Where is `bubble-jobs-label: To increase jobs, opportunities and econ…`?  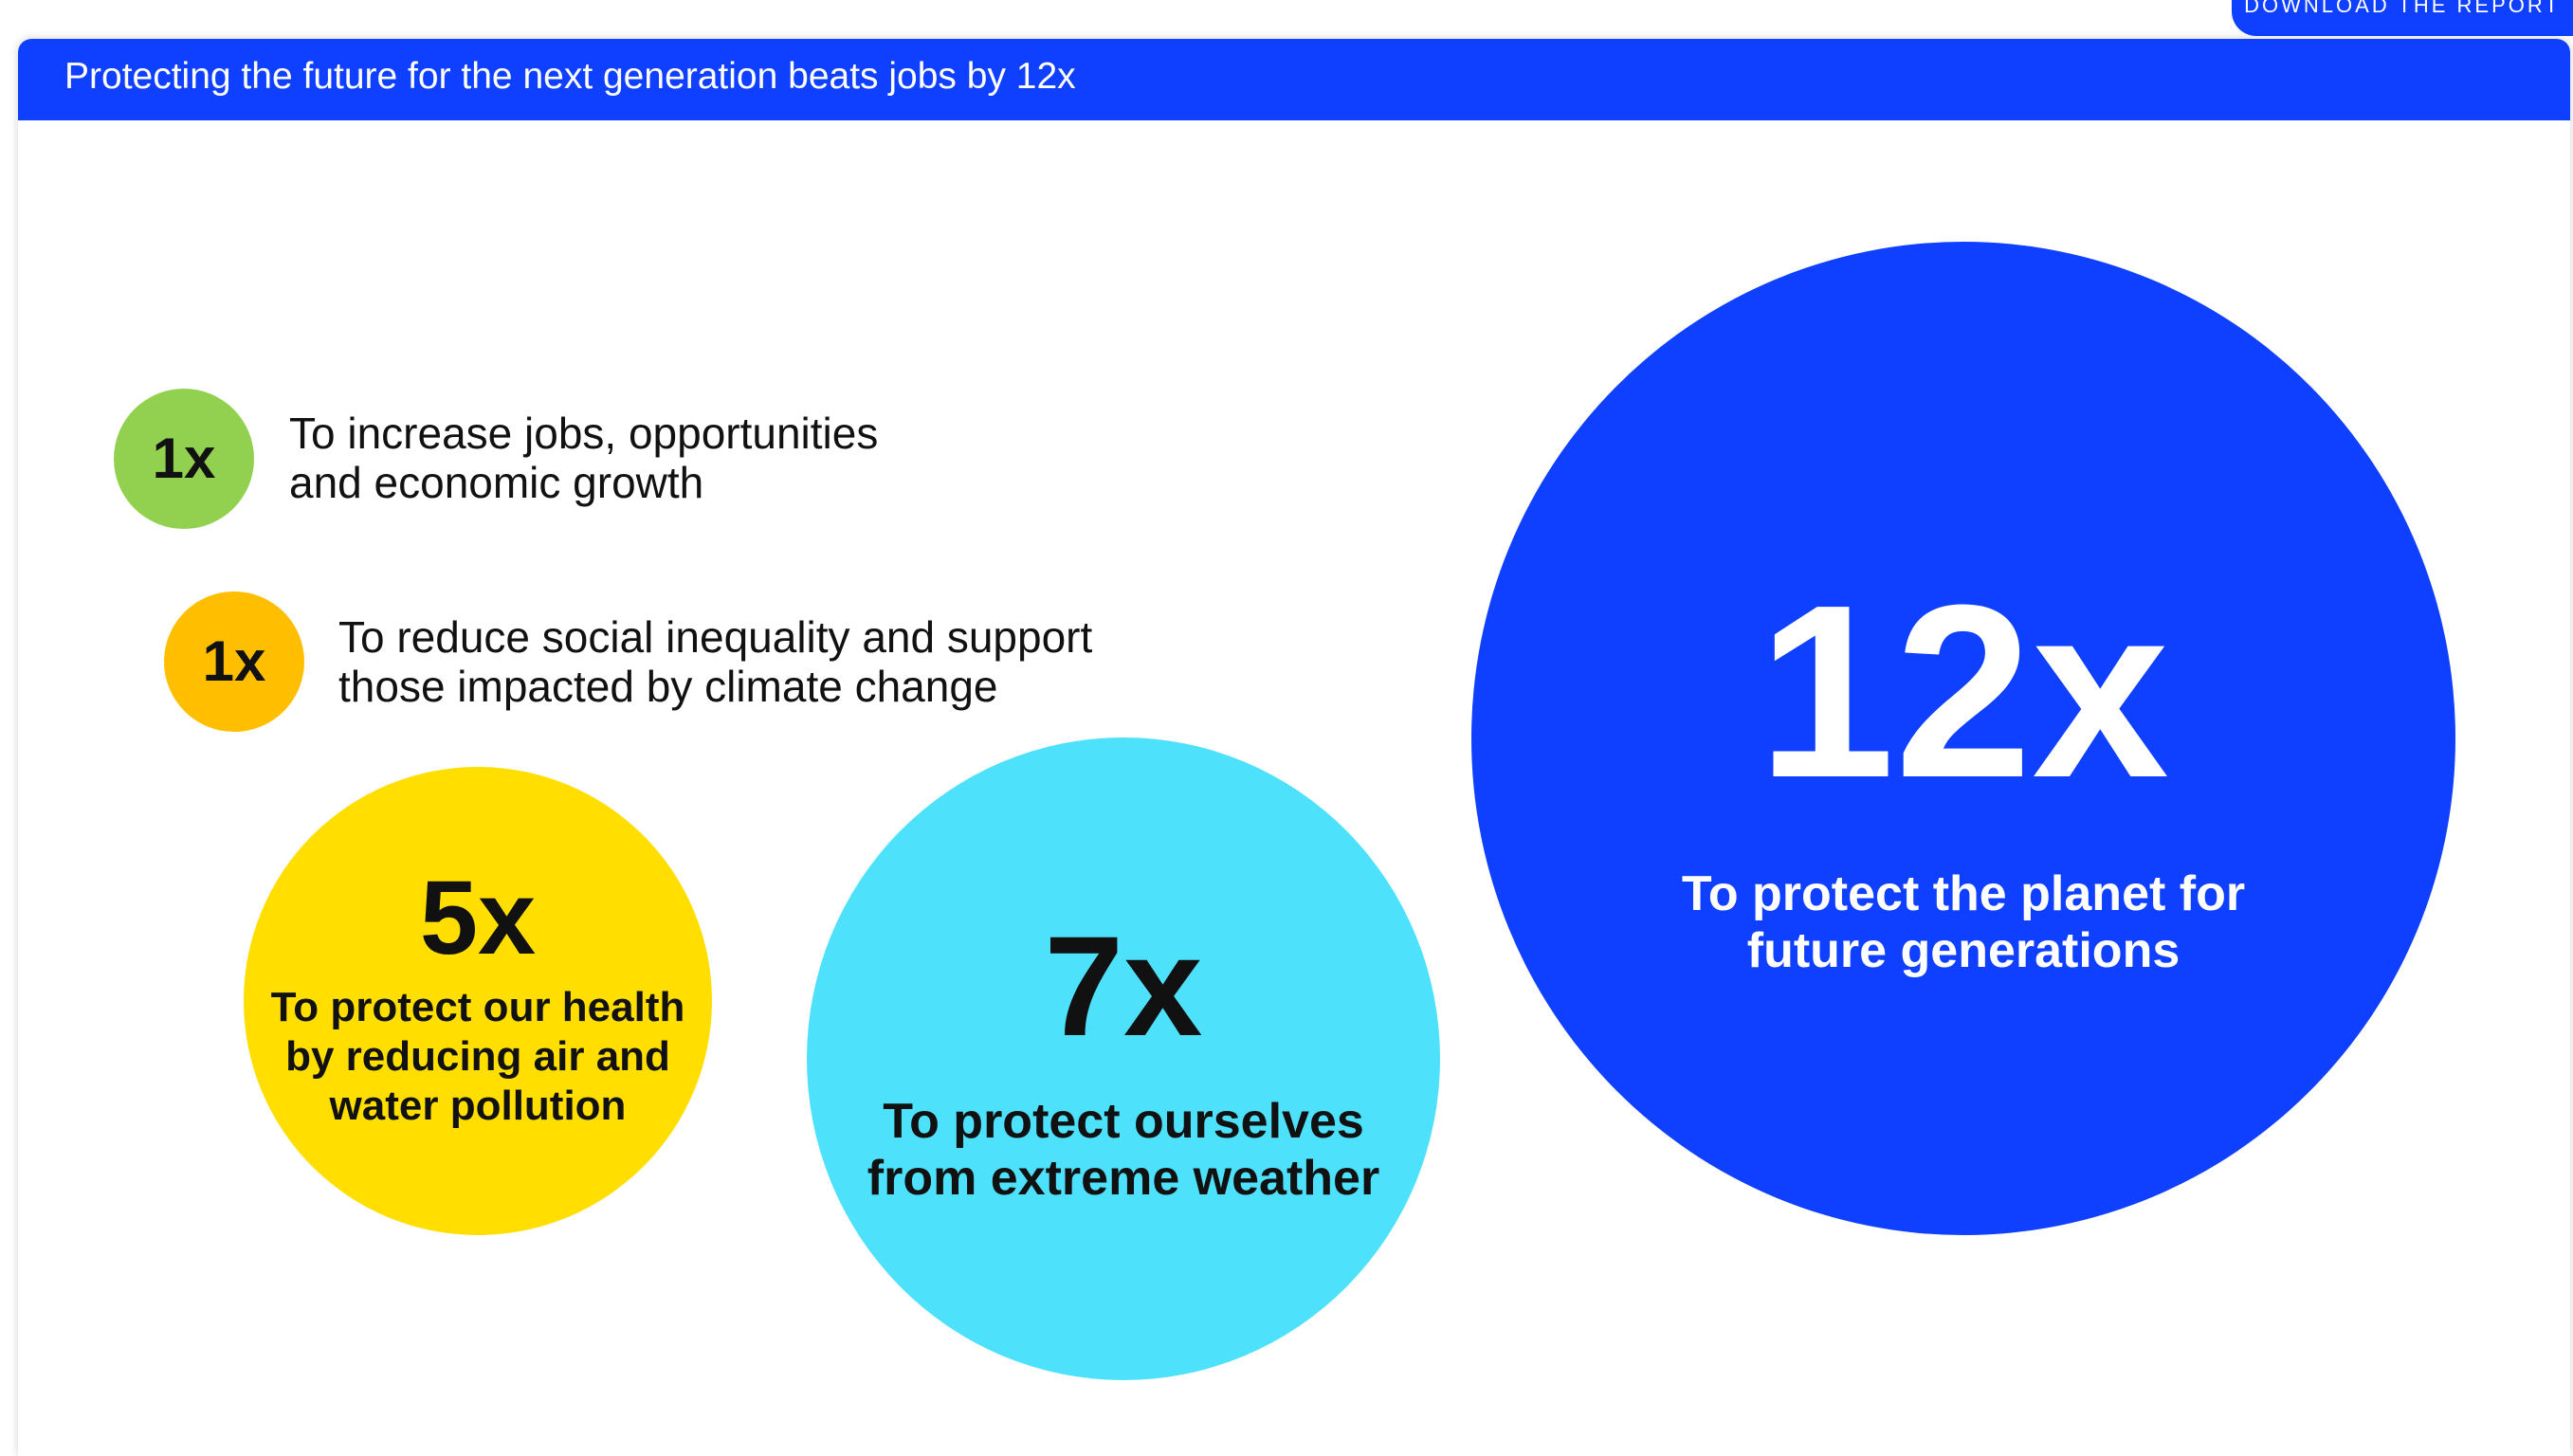 bubble-jobs-label: To increase jobs, opportunities and econ… is located at coordinates (584, 458).